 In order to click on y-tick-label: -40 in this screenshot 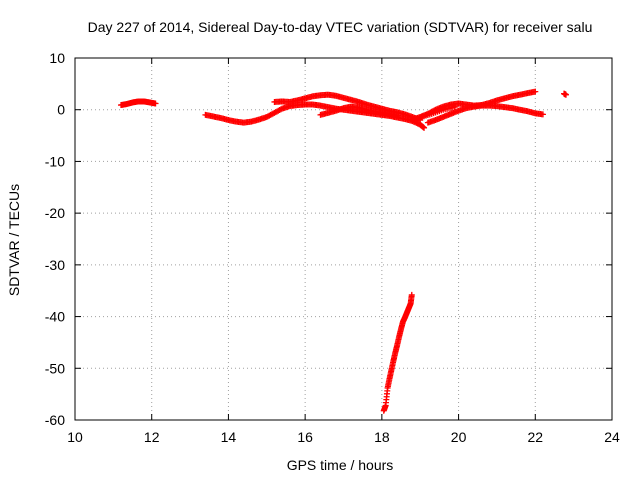, I will do `click(55, 317)`.